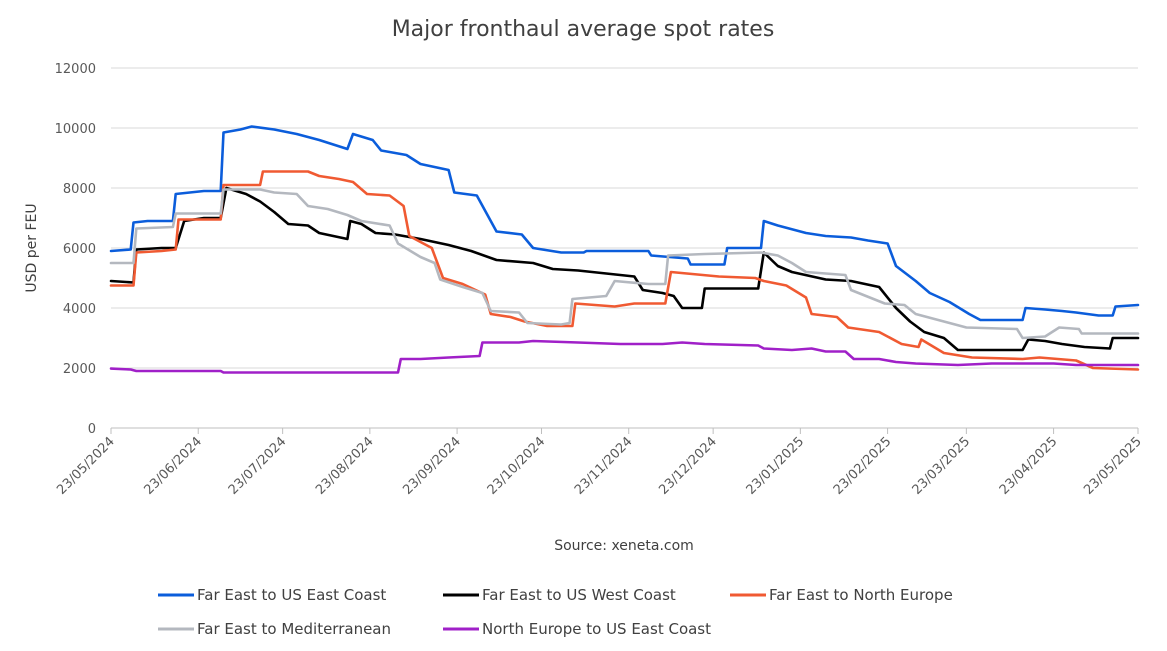  I want to click on x-tick-label: 23/03/2025, so click(942, 466).